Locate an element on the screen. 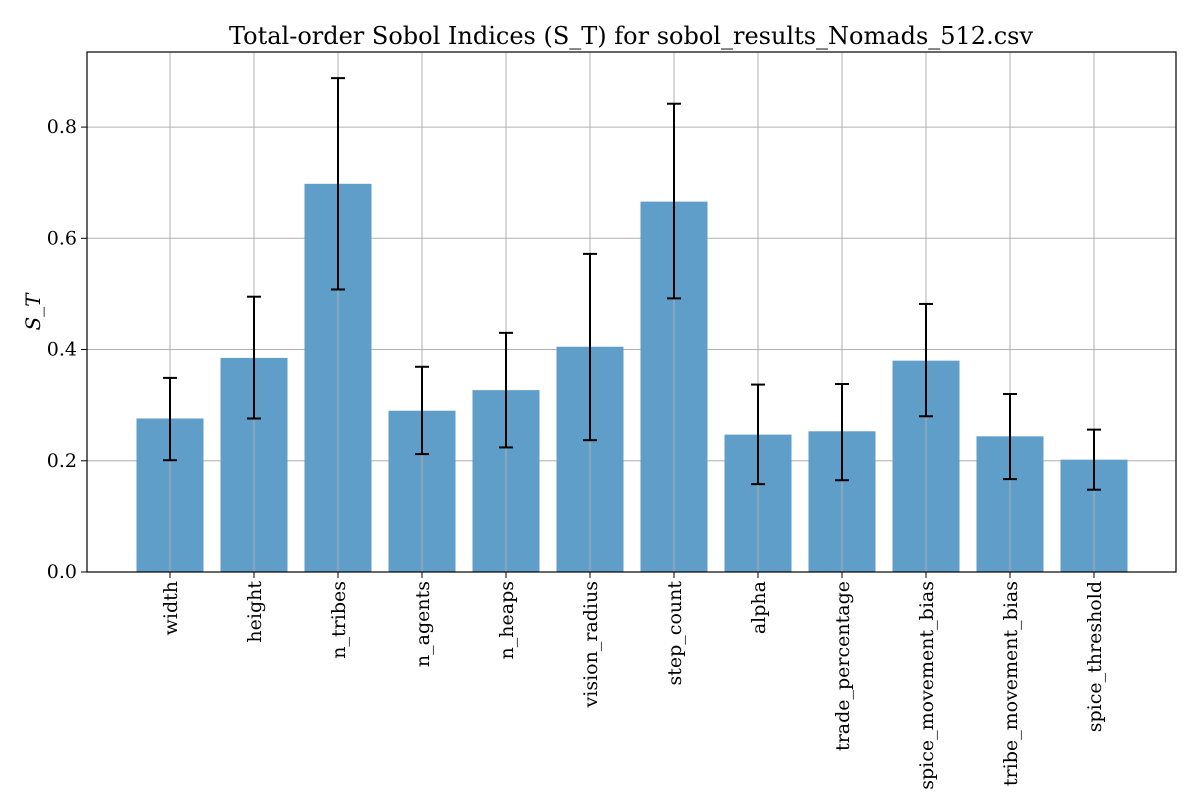  x-tick-label-spice_threshold: spice_threshold is located at coordinates (1095, 656).